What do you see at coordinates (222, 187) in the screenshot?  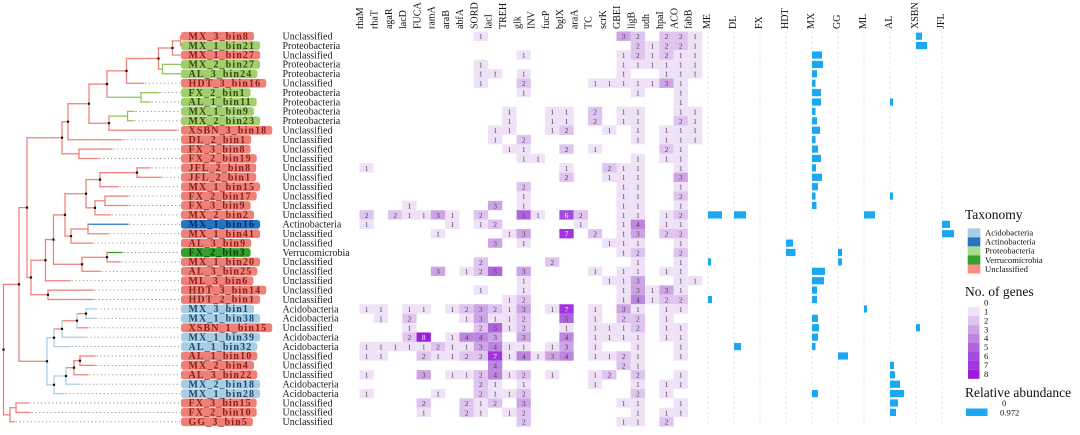 I see `svg-text: MX_1_bin15` at bounding box center [222, 187].